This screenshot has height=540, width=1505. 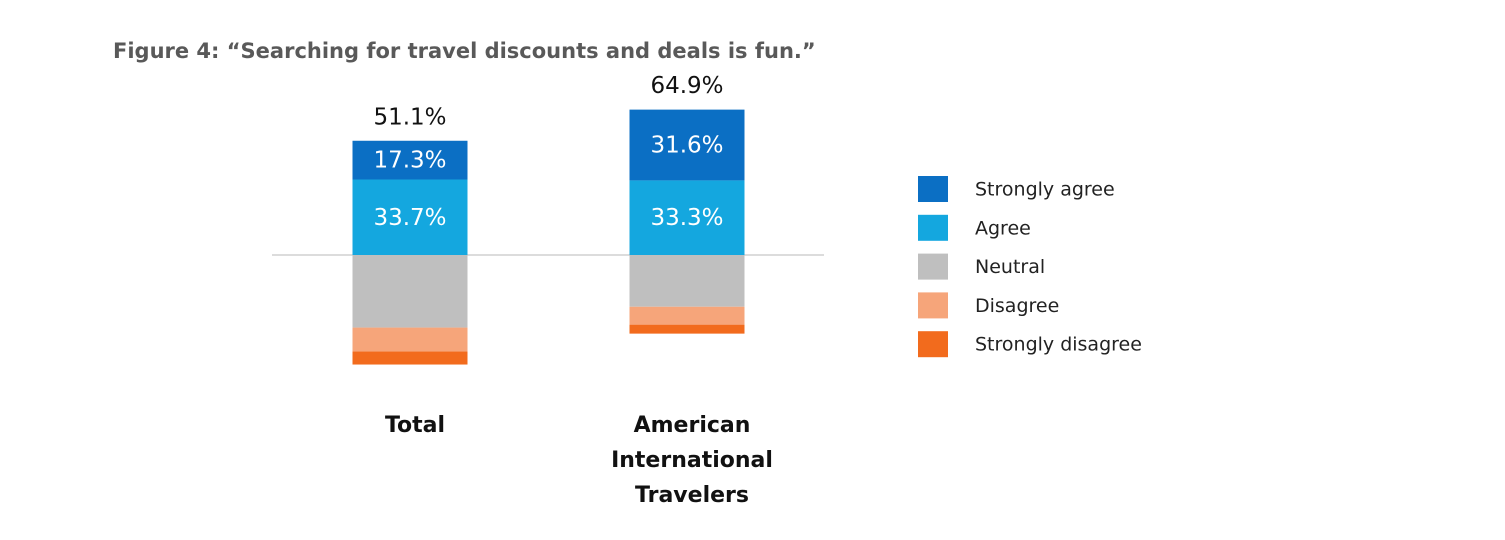 I want to click on legend-label: Strongly agree, so click(x=1045, y=190).